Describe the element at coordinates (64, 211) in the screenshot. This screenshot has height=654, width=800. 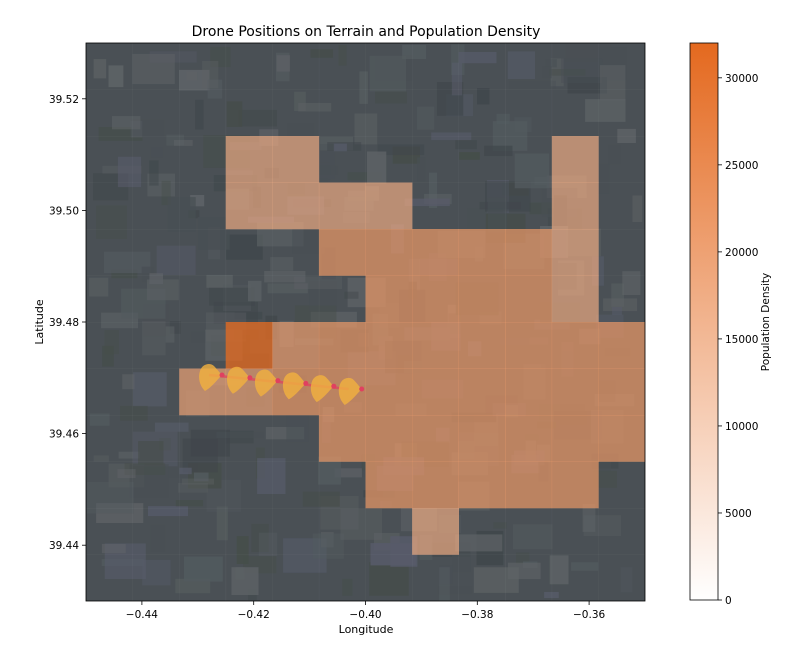
I see `y-tick-label: 39.50` at that location.